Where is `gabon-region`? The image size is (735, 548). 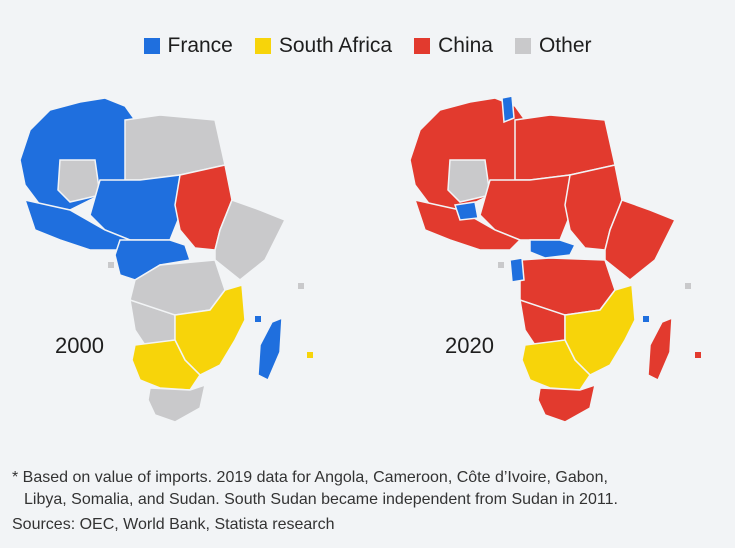
gabon-region is located at coordinates (517, 270).